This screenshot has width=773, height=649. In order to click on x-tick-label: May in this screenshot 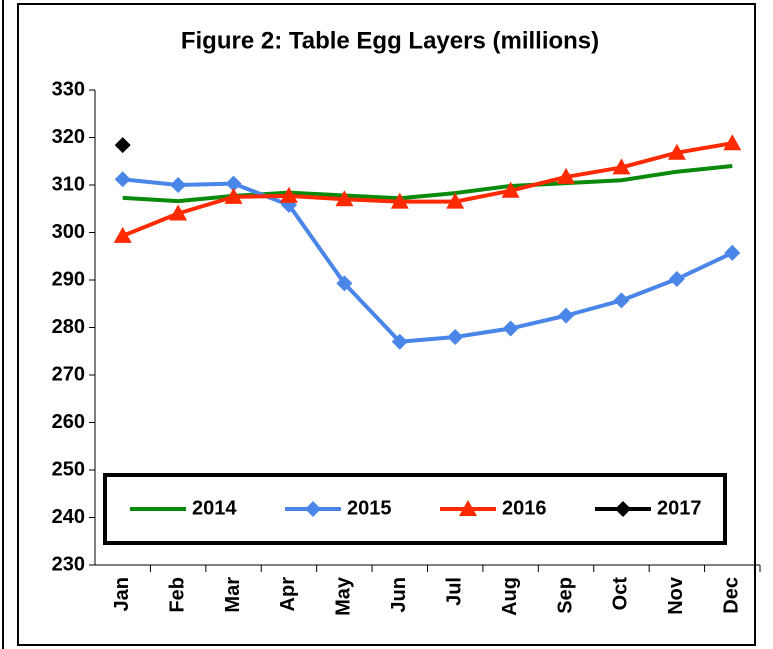, I will do `click(344, 596)`.